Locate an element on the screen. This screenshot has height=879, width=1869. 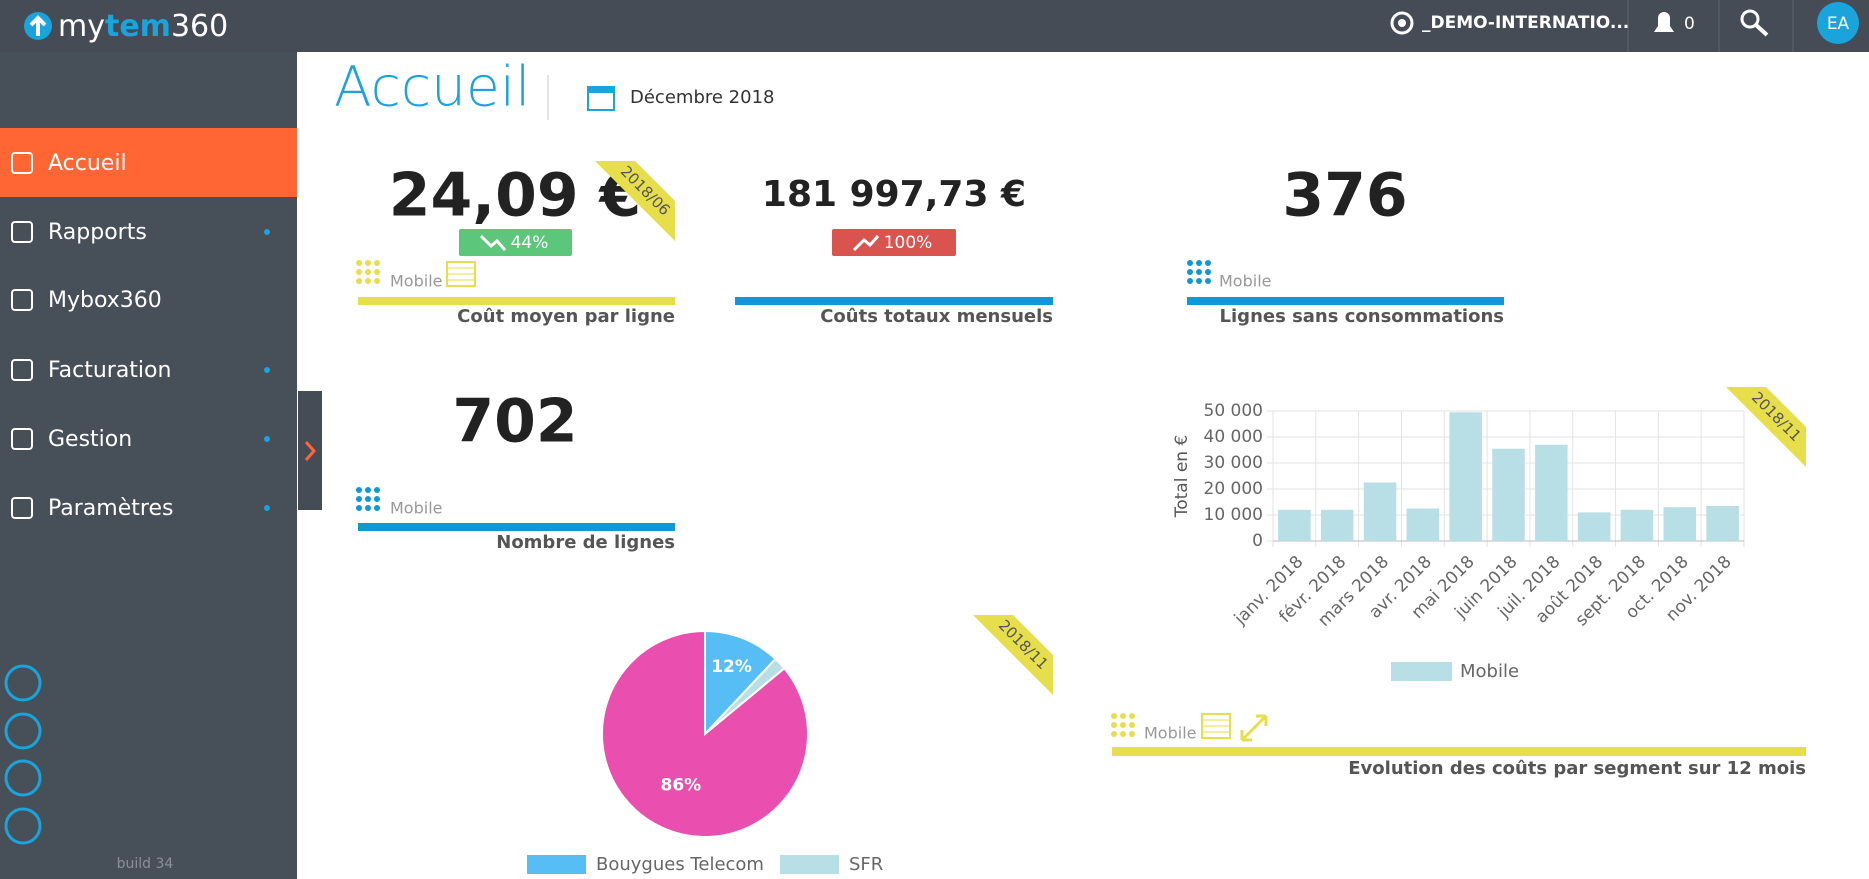
y-tick-label: 50 000 is located at coordinates (1233, 411).